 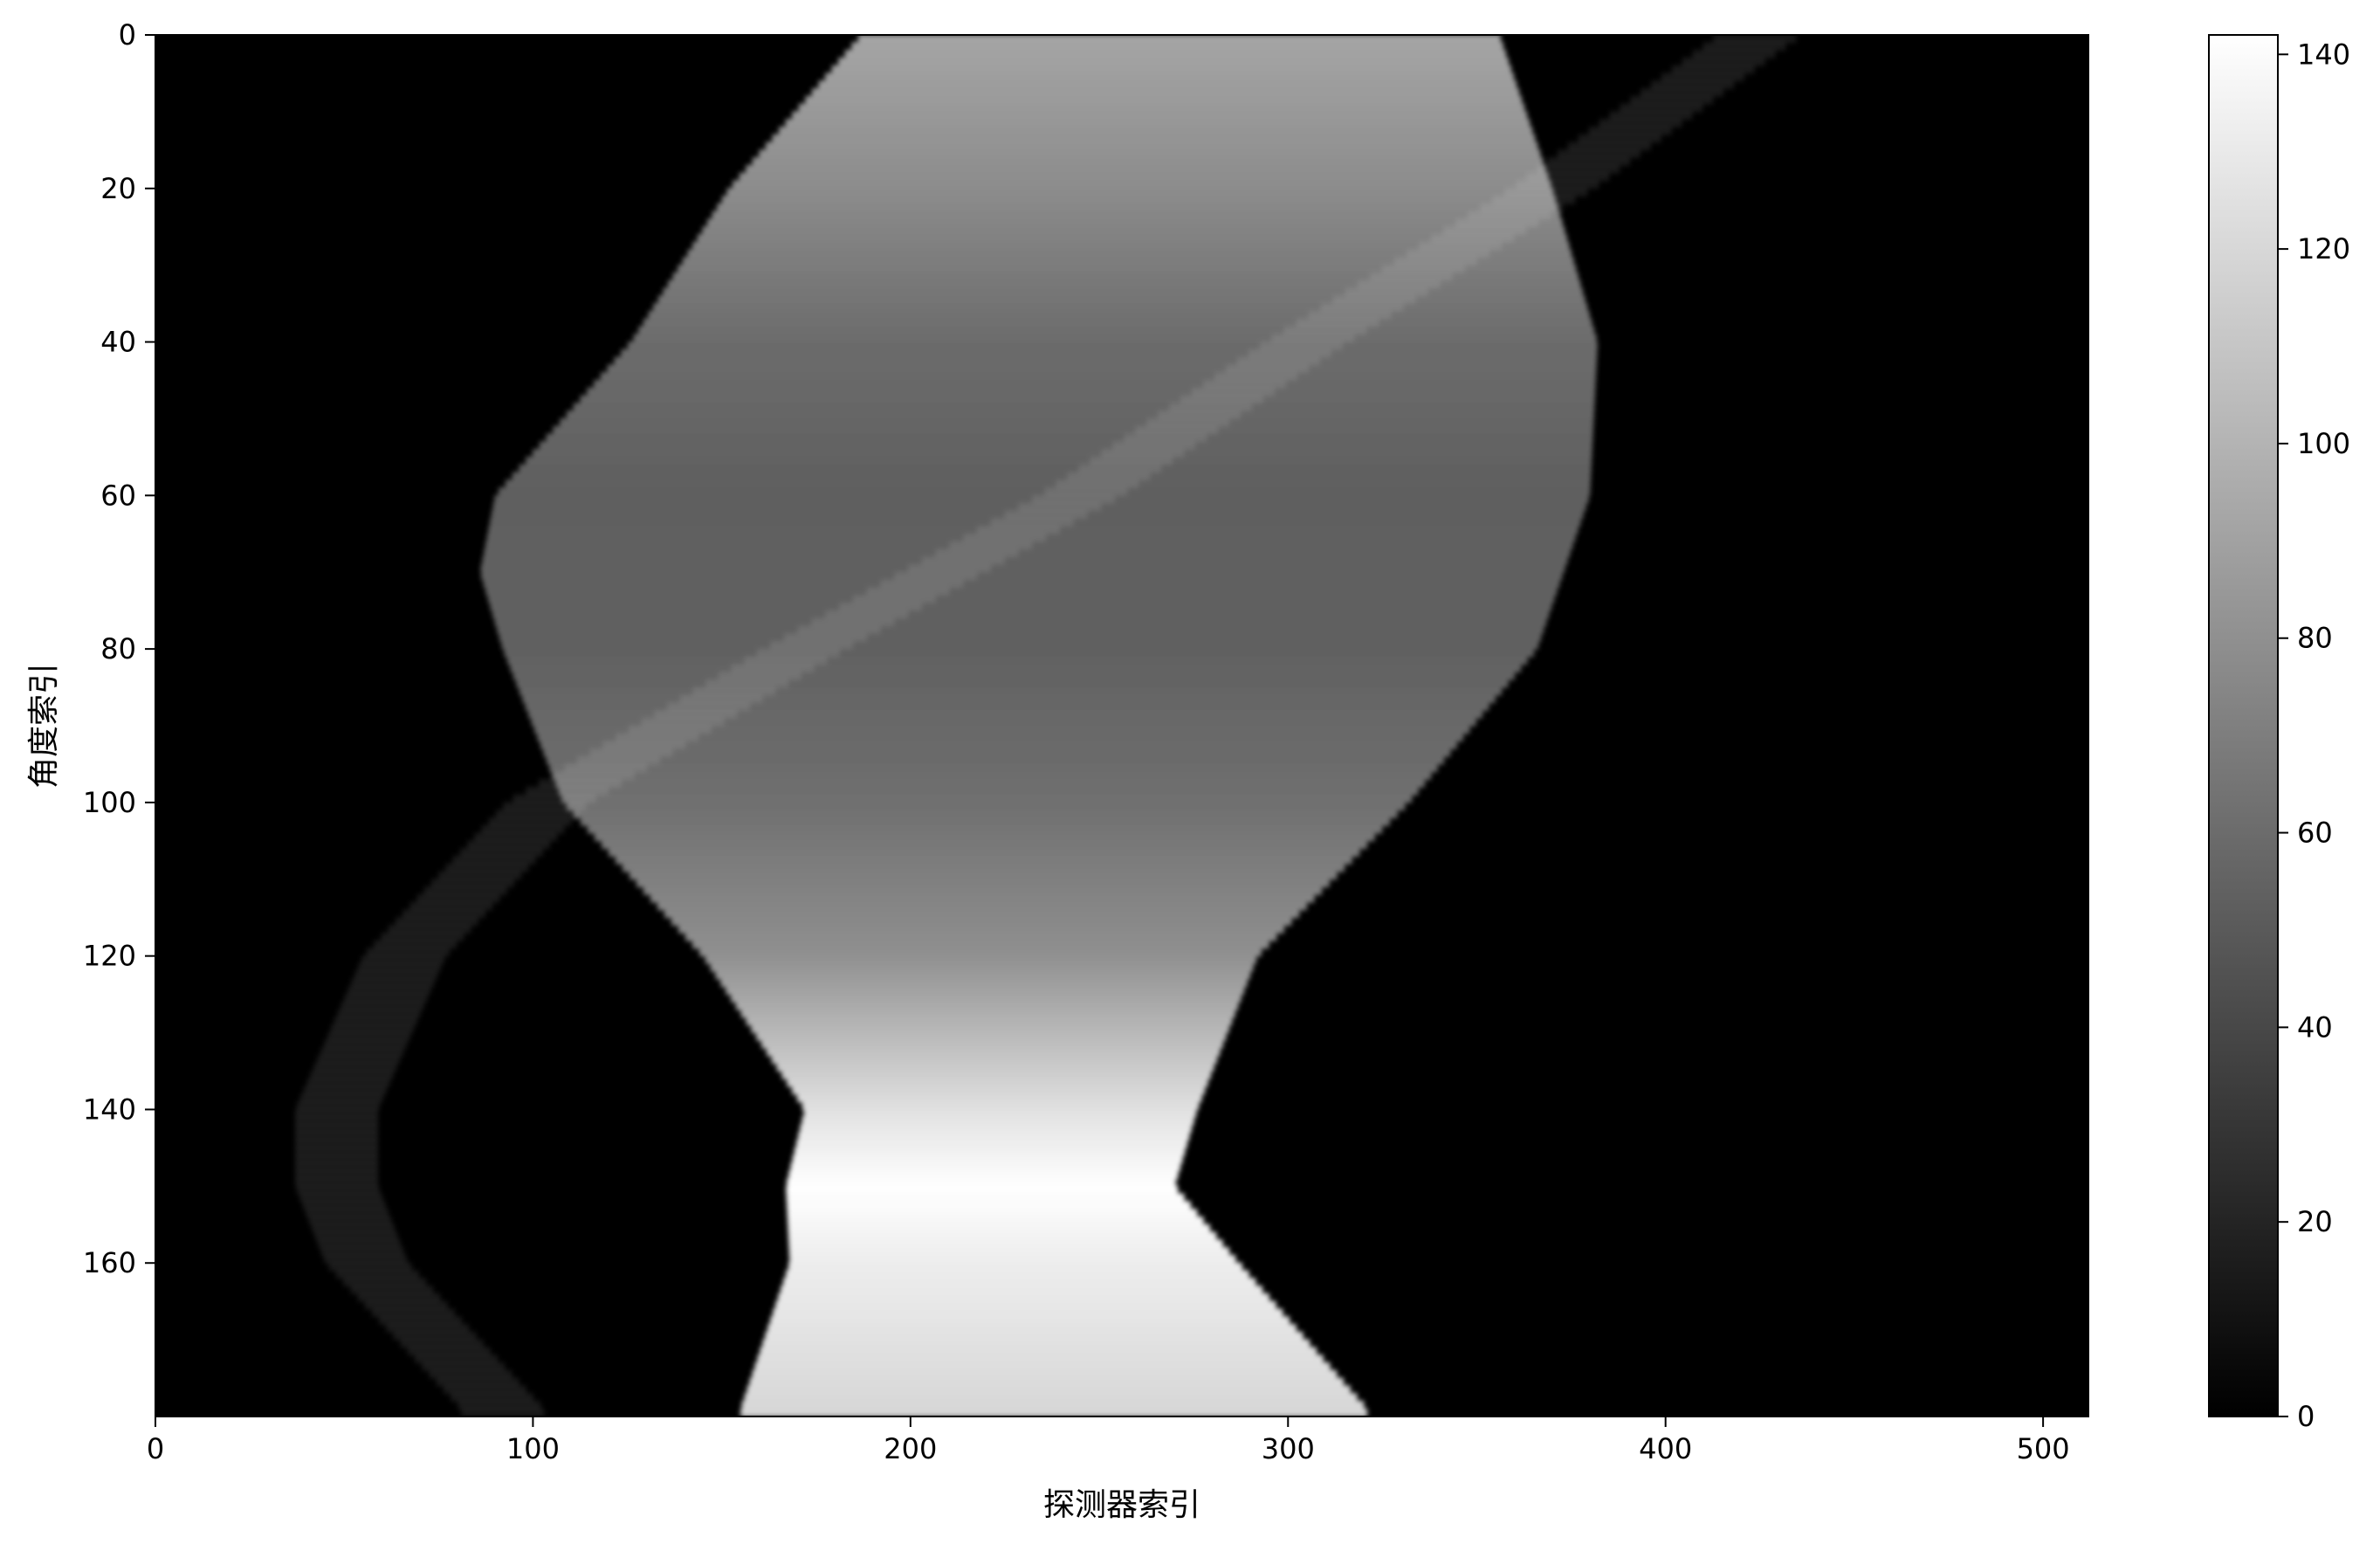 What do you see at coordinates (127, 35) in the screenshot?
I see `y-tick-label: 0` at bounding box center [127, 35].